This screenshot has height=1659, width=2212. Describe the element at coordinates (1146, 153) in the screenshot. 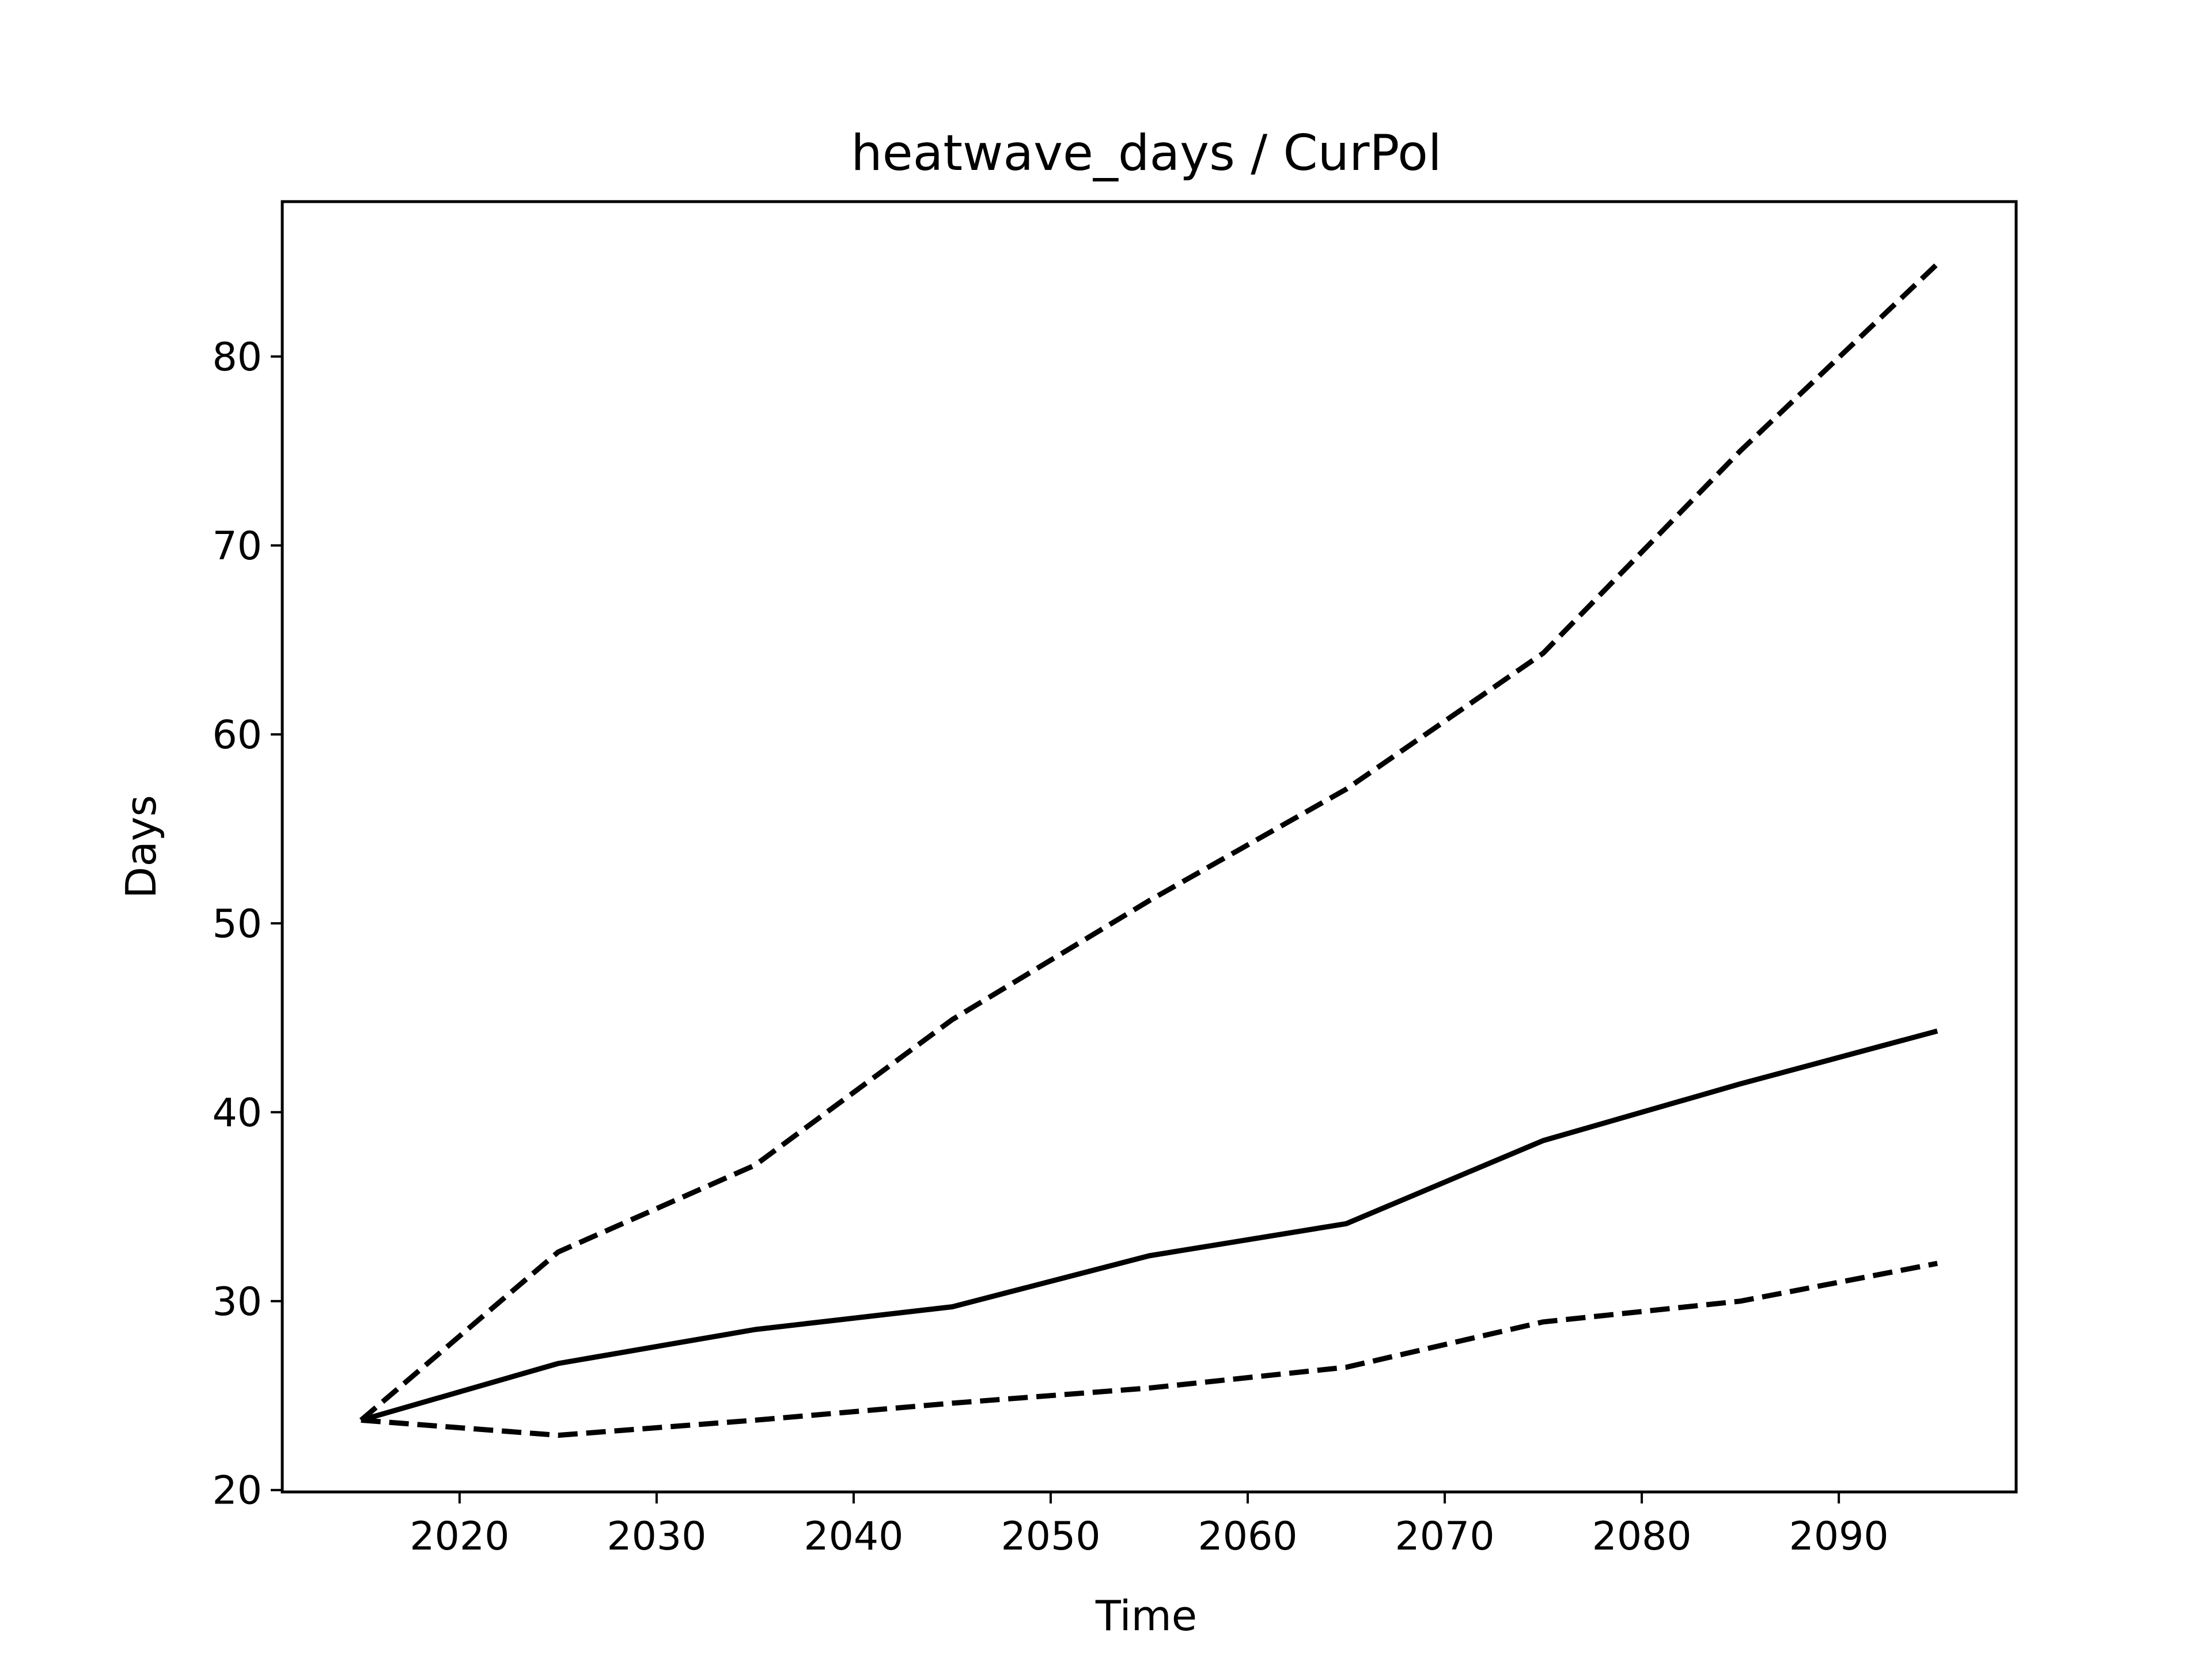

I see `chart-title: heatwave_days / CurPol` at that location.